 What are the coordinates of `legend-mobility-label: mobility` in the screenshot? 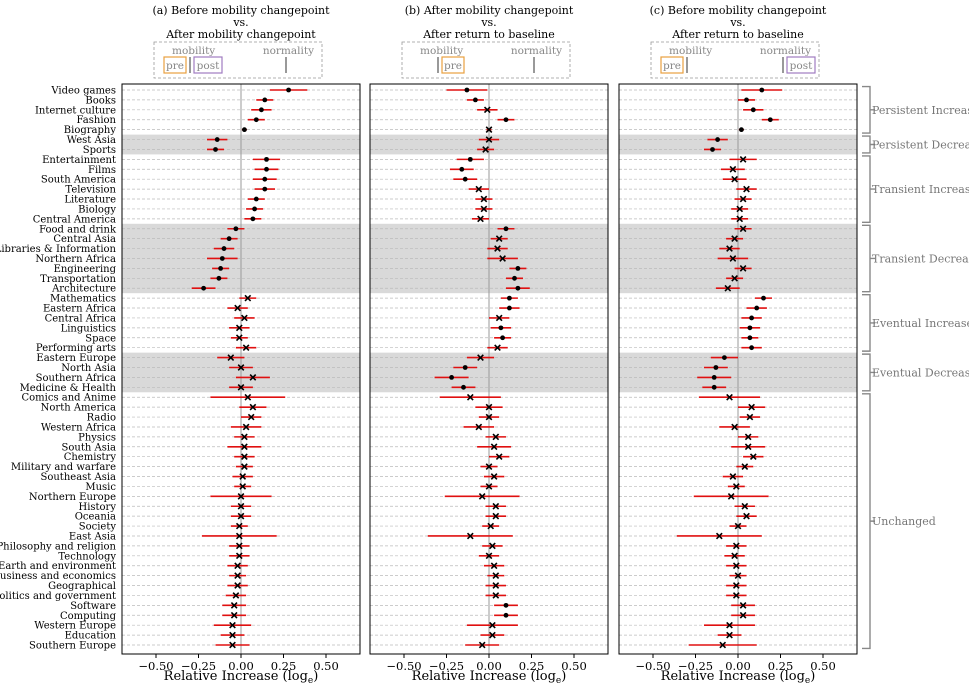 It's located at (690, 51).